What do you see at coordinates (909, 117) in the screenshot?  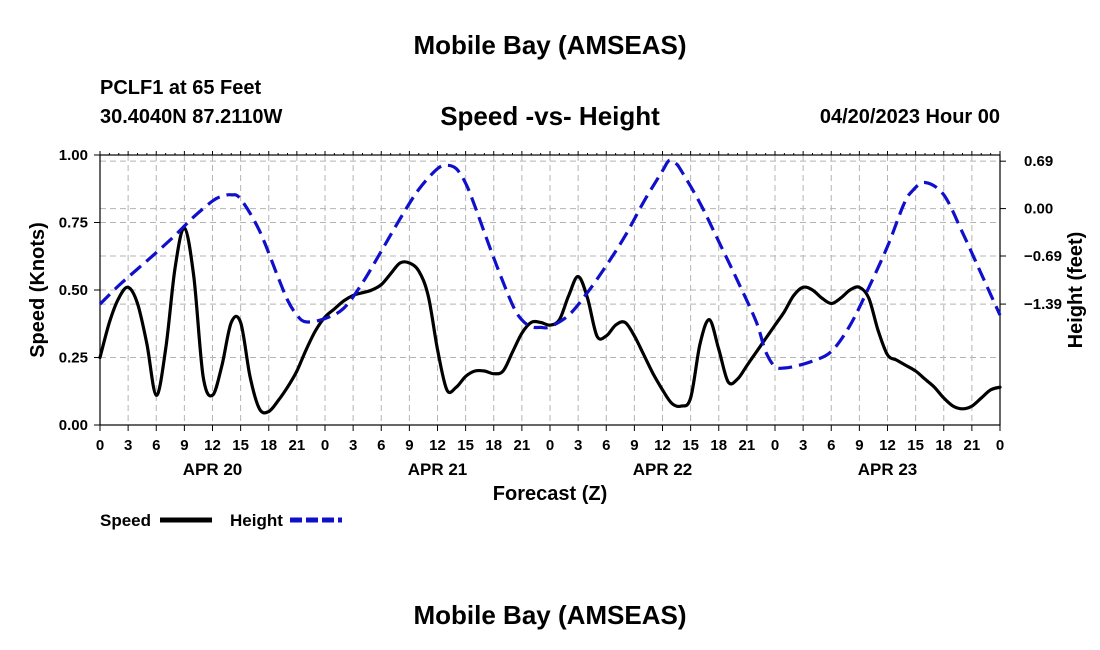 I see `forecast-datetime: 04/20/2023 Hour 00` at bounding box center [909, 117].